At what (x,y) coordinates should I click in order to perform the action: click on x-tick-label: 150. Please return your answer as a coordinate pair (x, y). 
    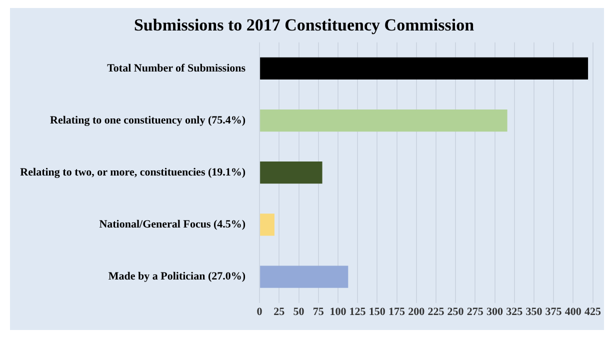
    Looking at the image, I should click on (377, 312).